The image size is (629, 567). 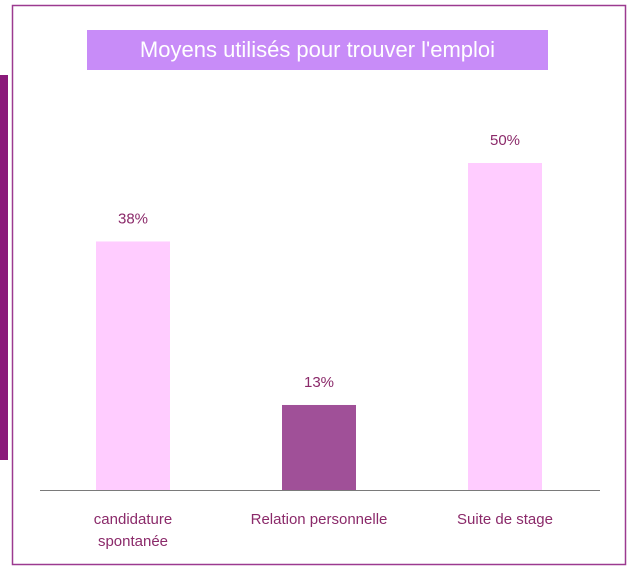 What do you see at coordinates (317, 50) in the screenshot?
I see `chart-title: Moyens utilisés pour trouver l'emploi` at bounding box center [317, 50].